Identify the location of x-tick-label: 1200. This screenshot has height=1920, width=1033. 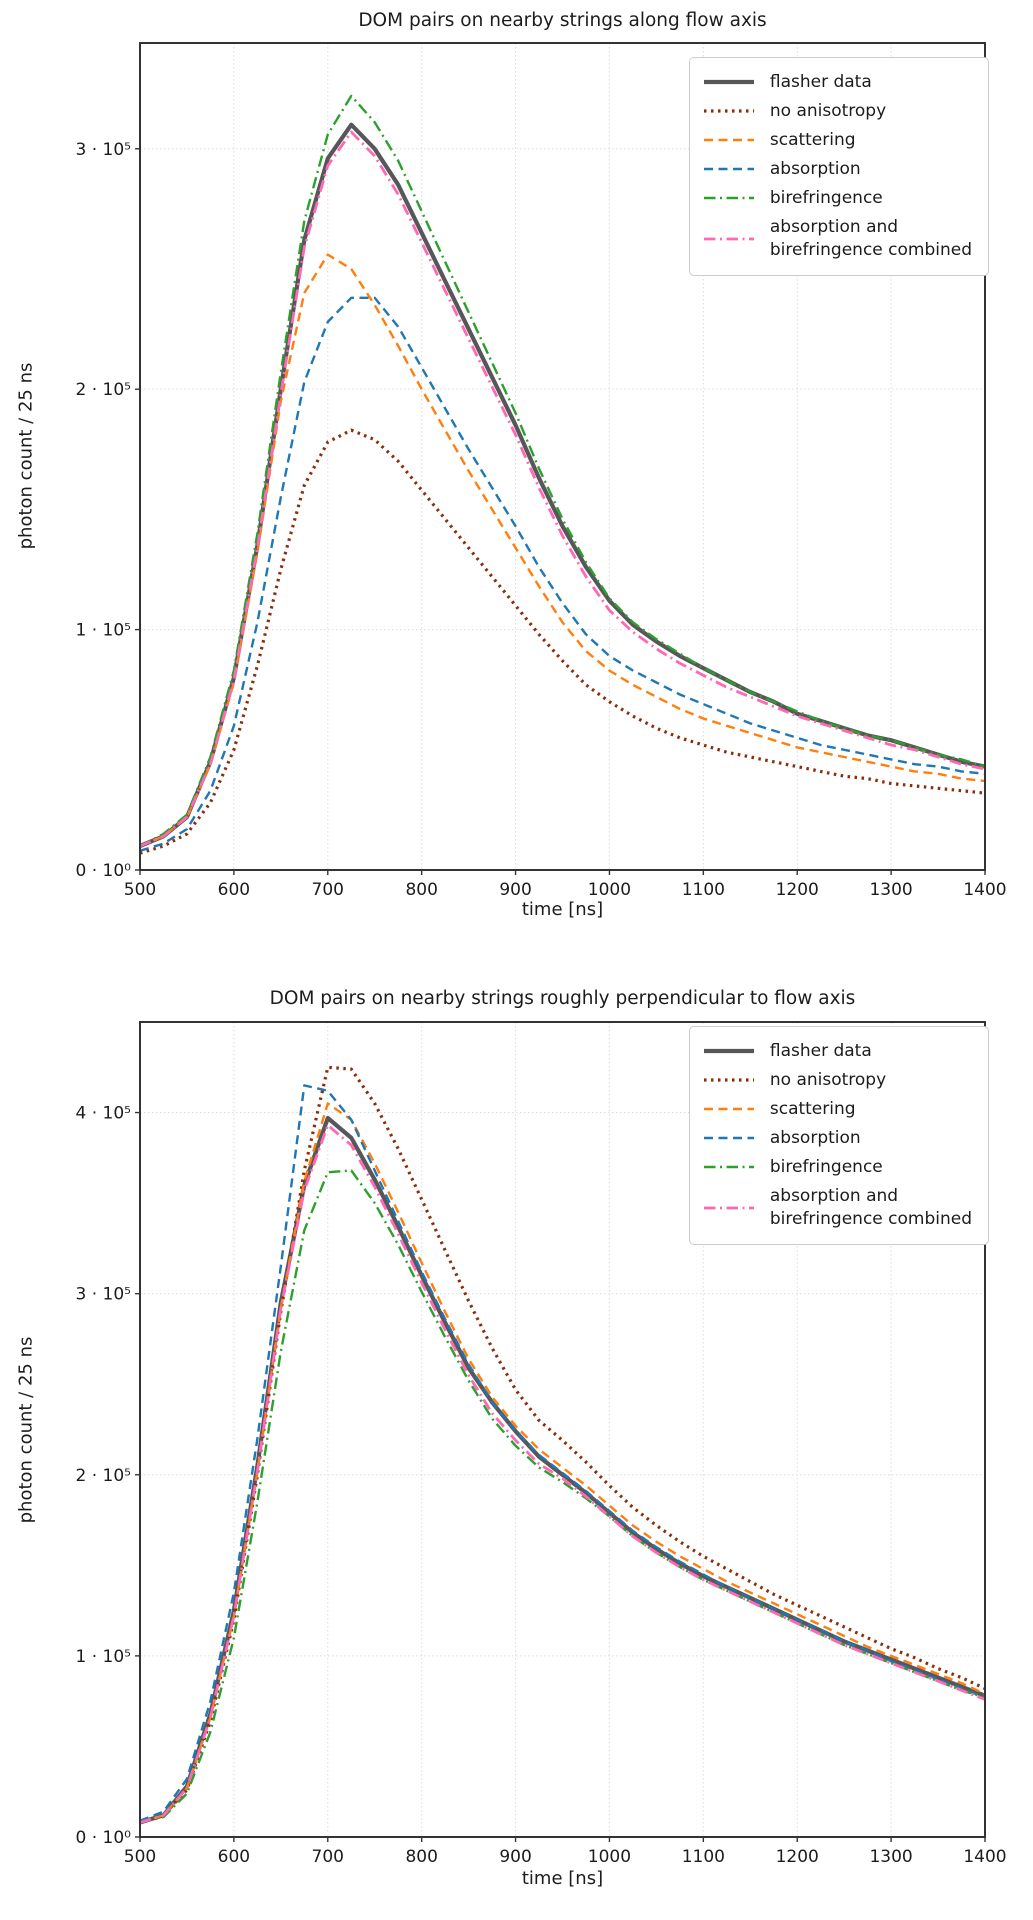
(797, 1857).